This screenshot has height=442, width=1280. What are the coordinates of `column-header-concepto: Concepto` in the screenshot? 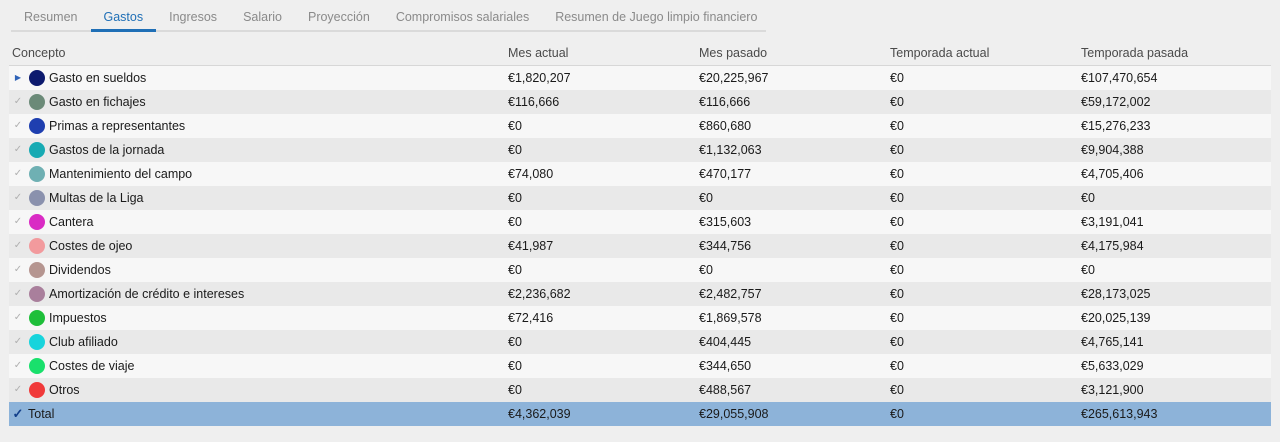 It's located at (39, 53).